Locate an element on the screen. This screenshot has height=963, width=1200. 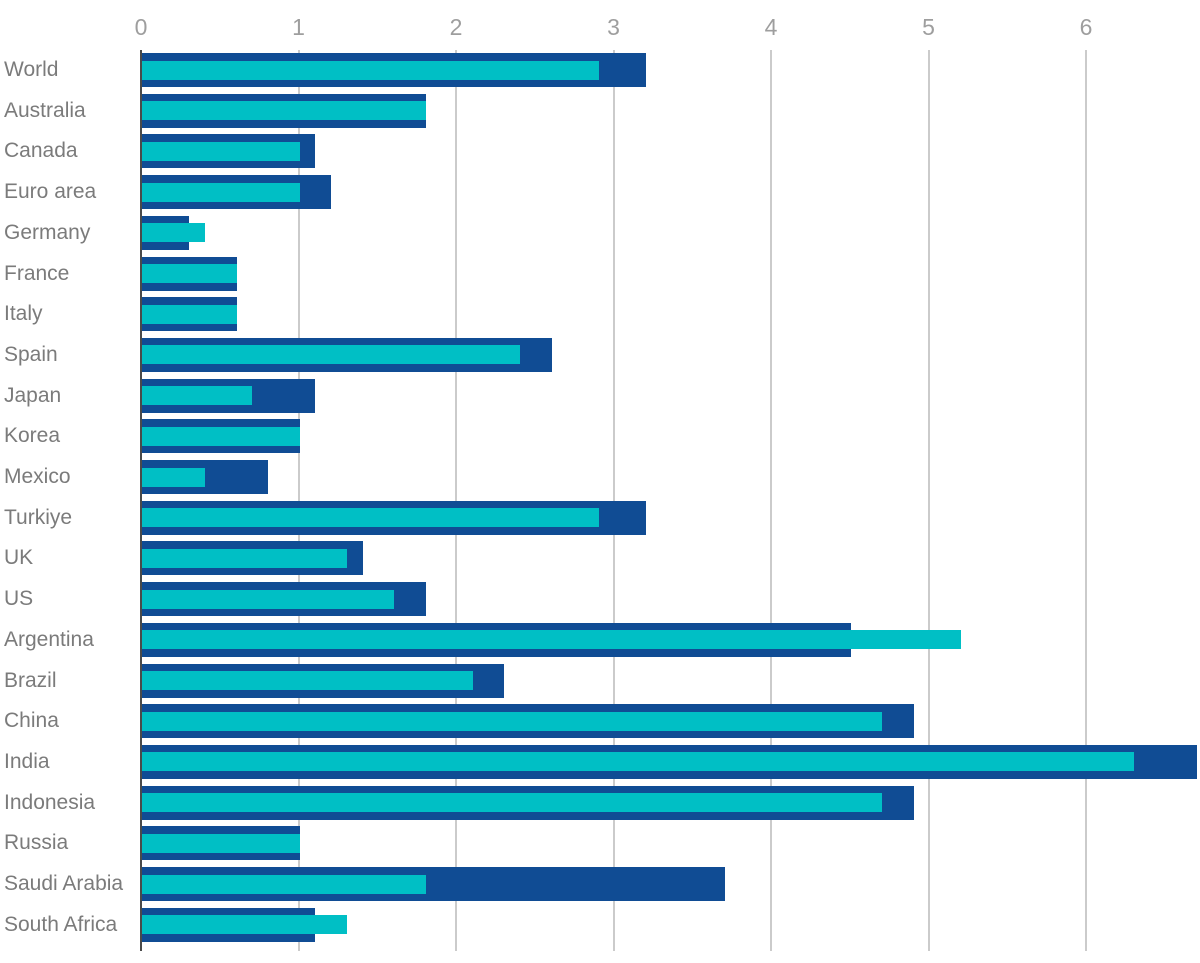
category-label: Canada is located at coordinates (41, 151).